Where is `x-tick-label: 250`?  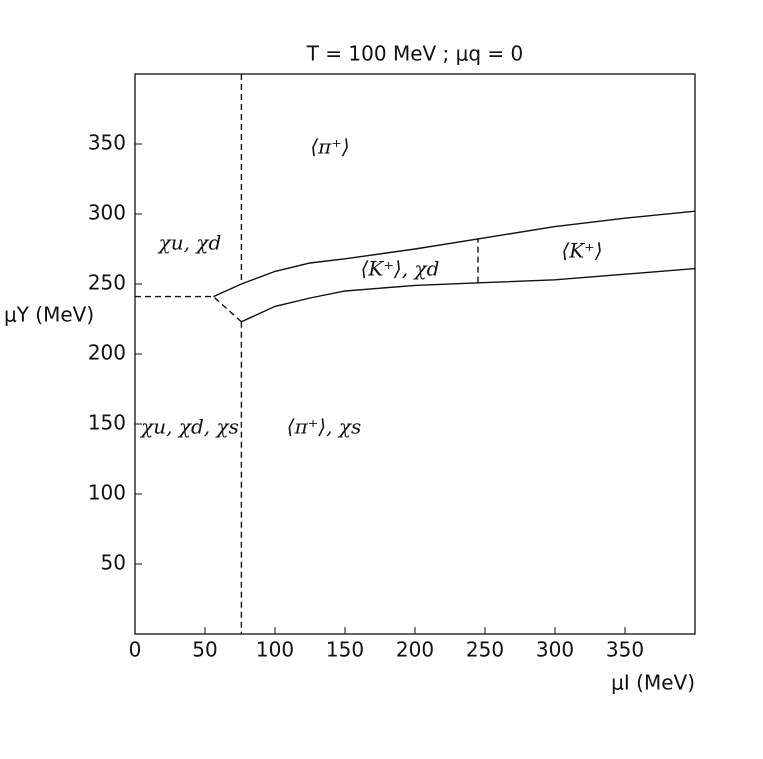
x-tick-label: 250 is located at coordinates (485, 650).